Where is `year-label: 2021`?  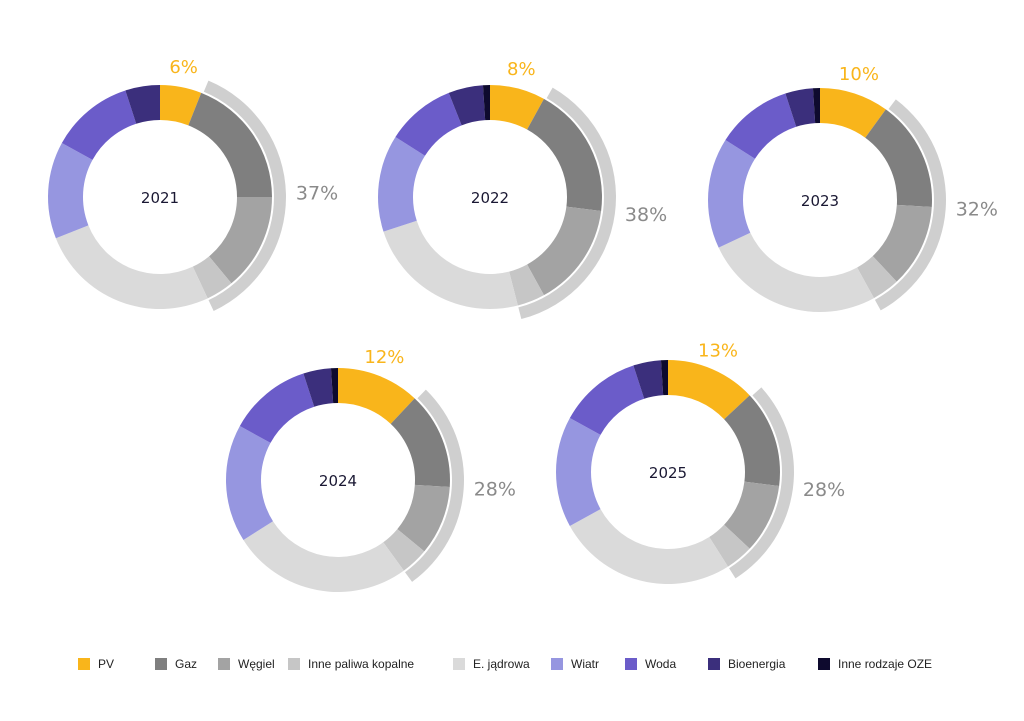
year-label: 2021 is located at coordinates (160, 198).